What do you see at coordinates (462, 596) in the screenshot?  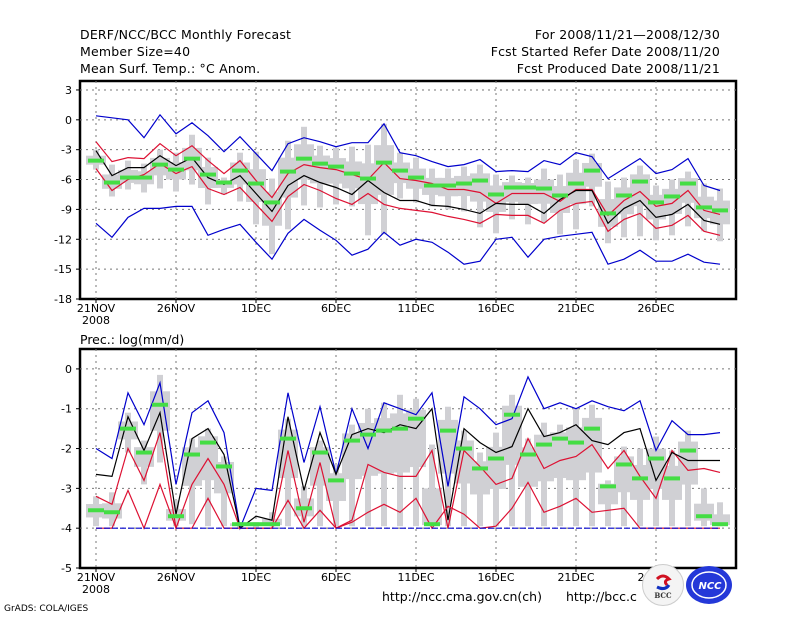 I see `ncc-url: http://ncc.cma.gov.cn(ch)` at bounding box center [462, 596].